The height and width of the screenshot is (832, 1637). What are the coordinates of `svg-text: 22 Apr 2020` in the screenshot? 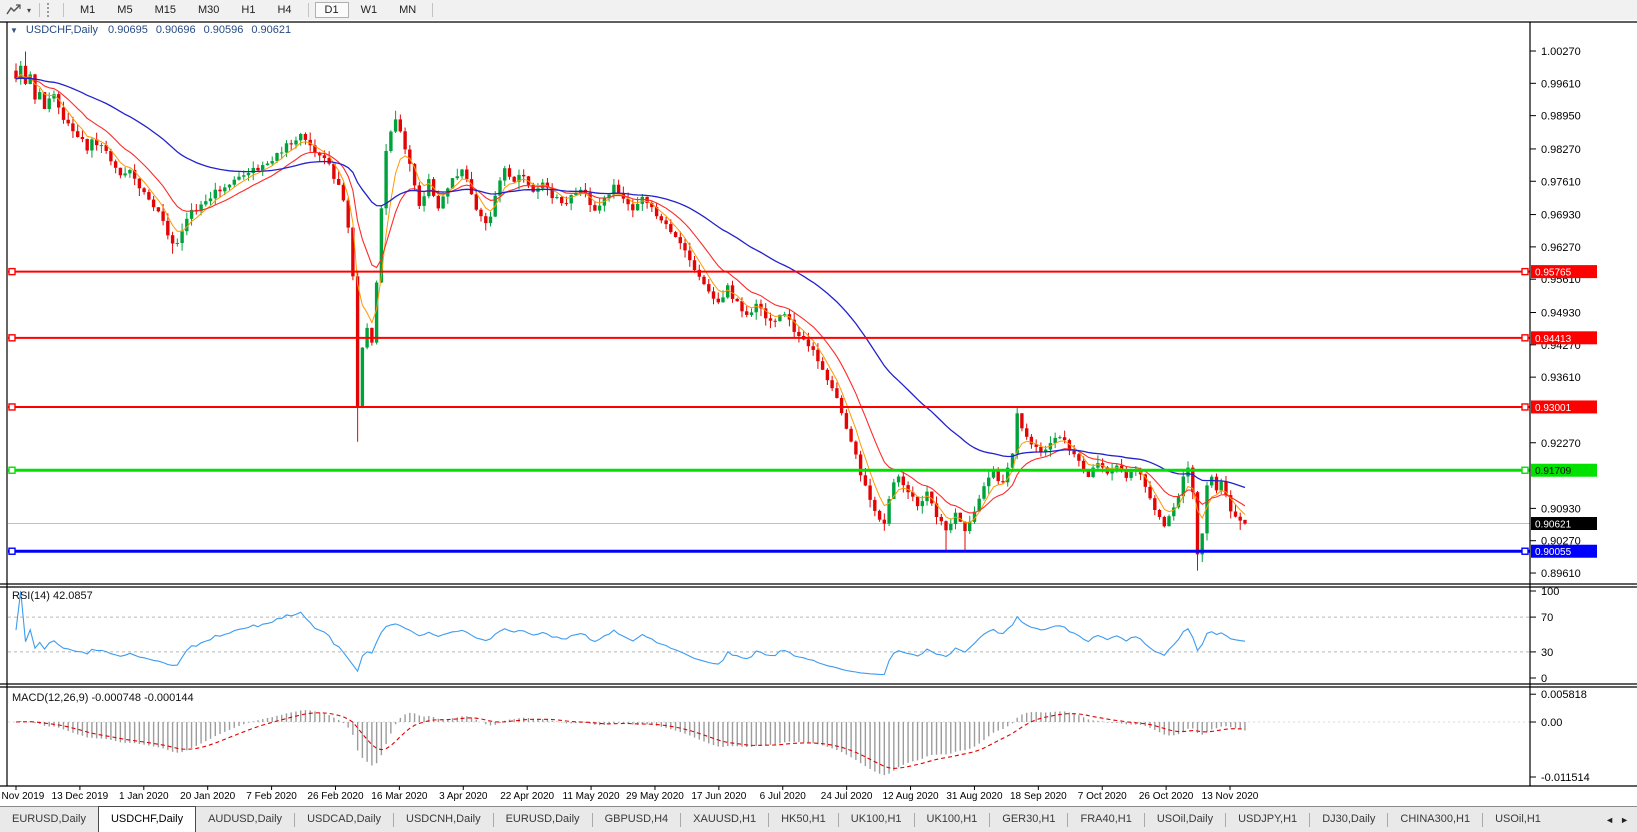 It's located at (527, 796).